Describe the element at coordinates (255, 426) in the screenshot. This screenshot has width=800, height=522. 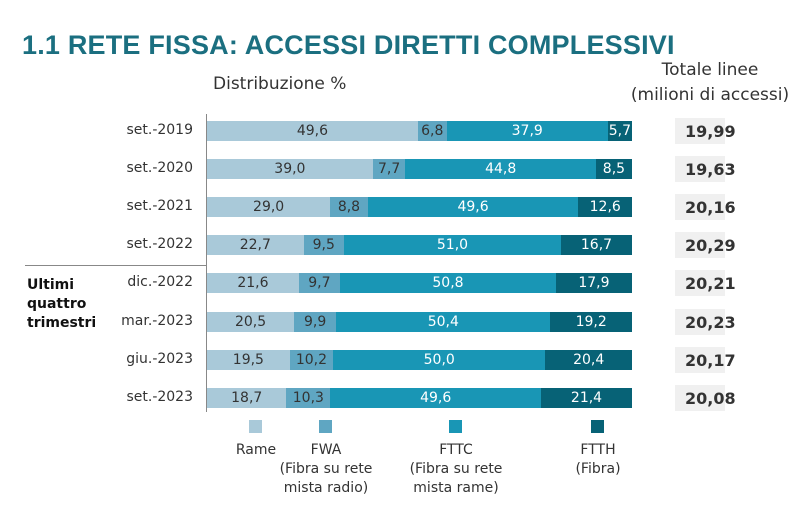
I see `legend-swatch-rame` at that location.